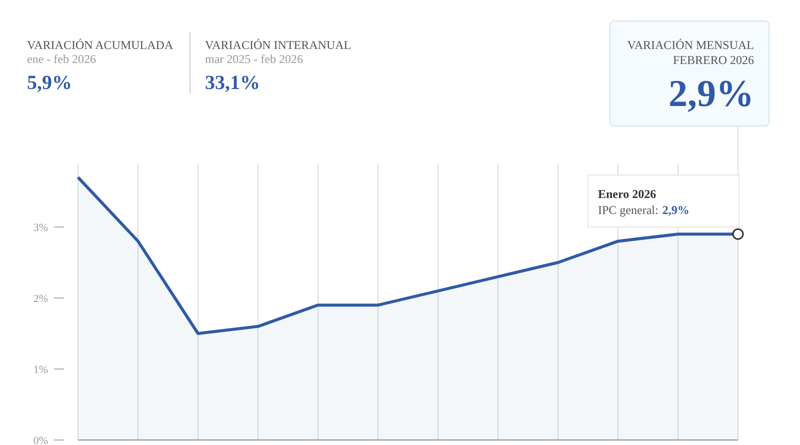 The image size is (800, 445). What do you see at coordinates (40, 370) in the screenshot?
I see `y-tick-label: 1%` at bounding box center [40, 370].